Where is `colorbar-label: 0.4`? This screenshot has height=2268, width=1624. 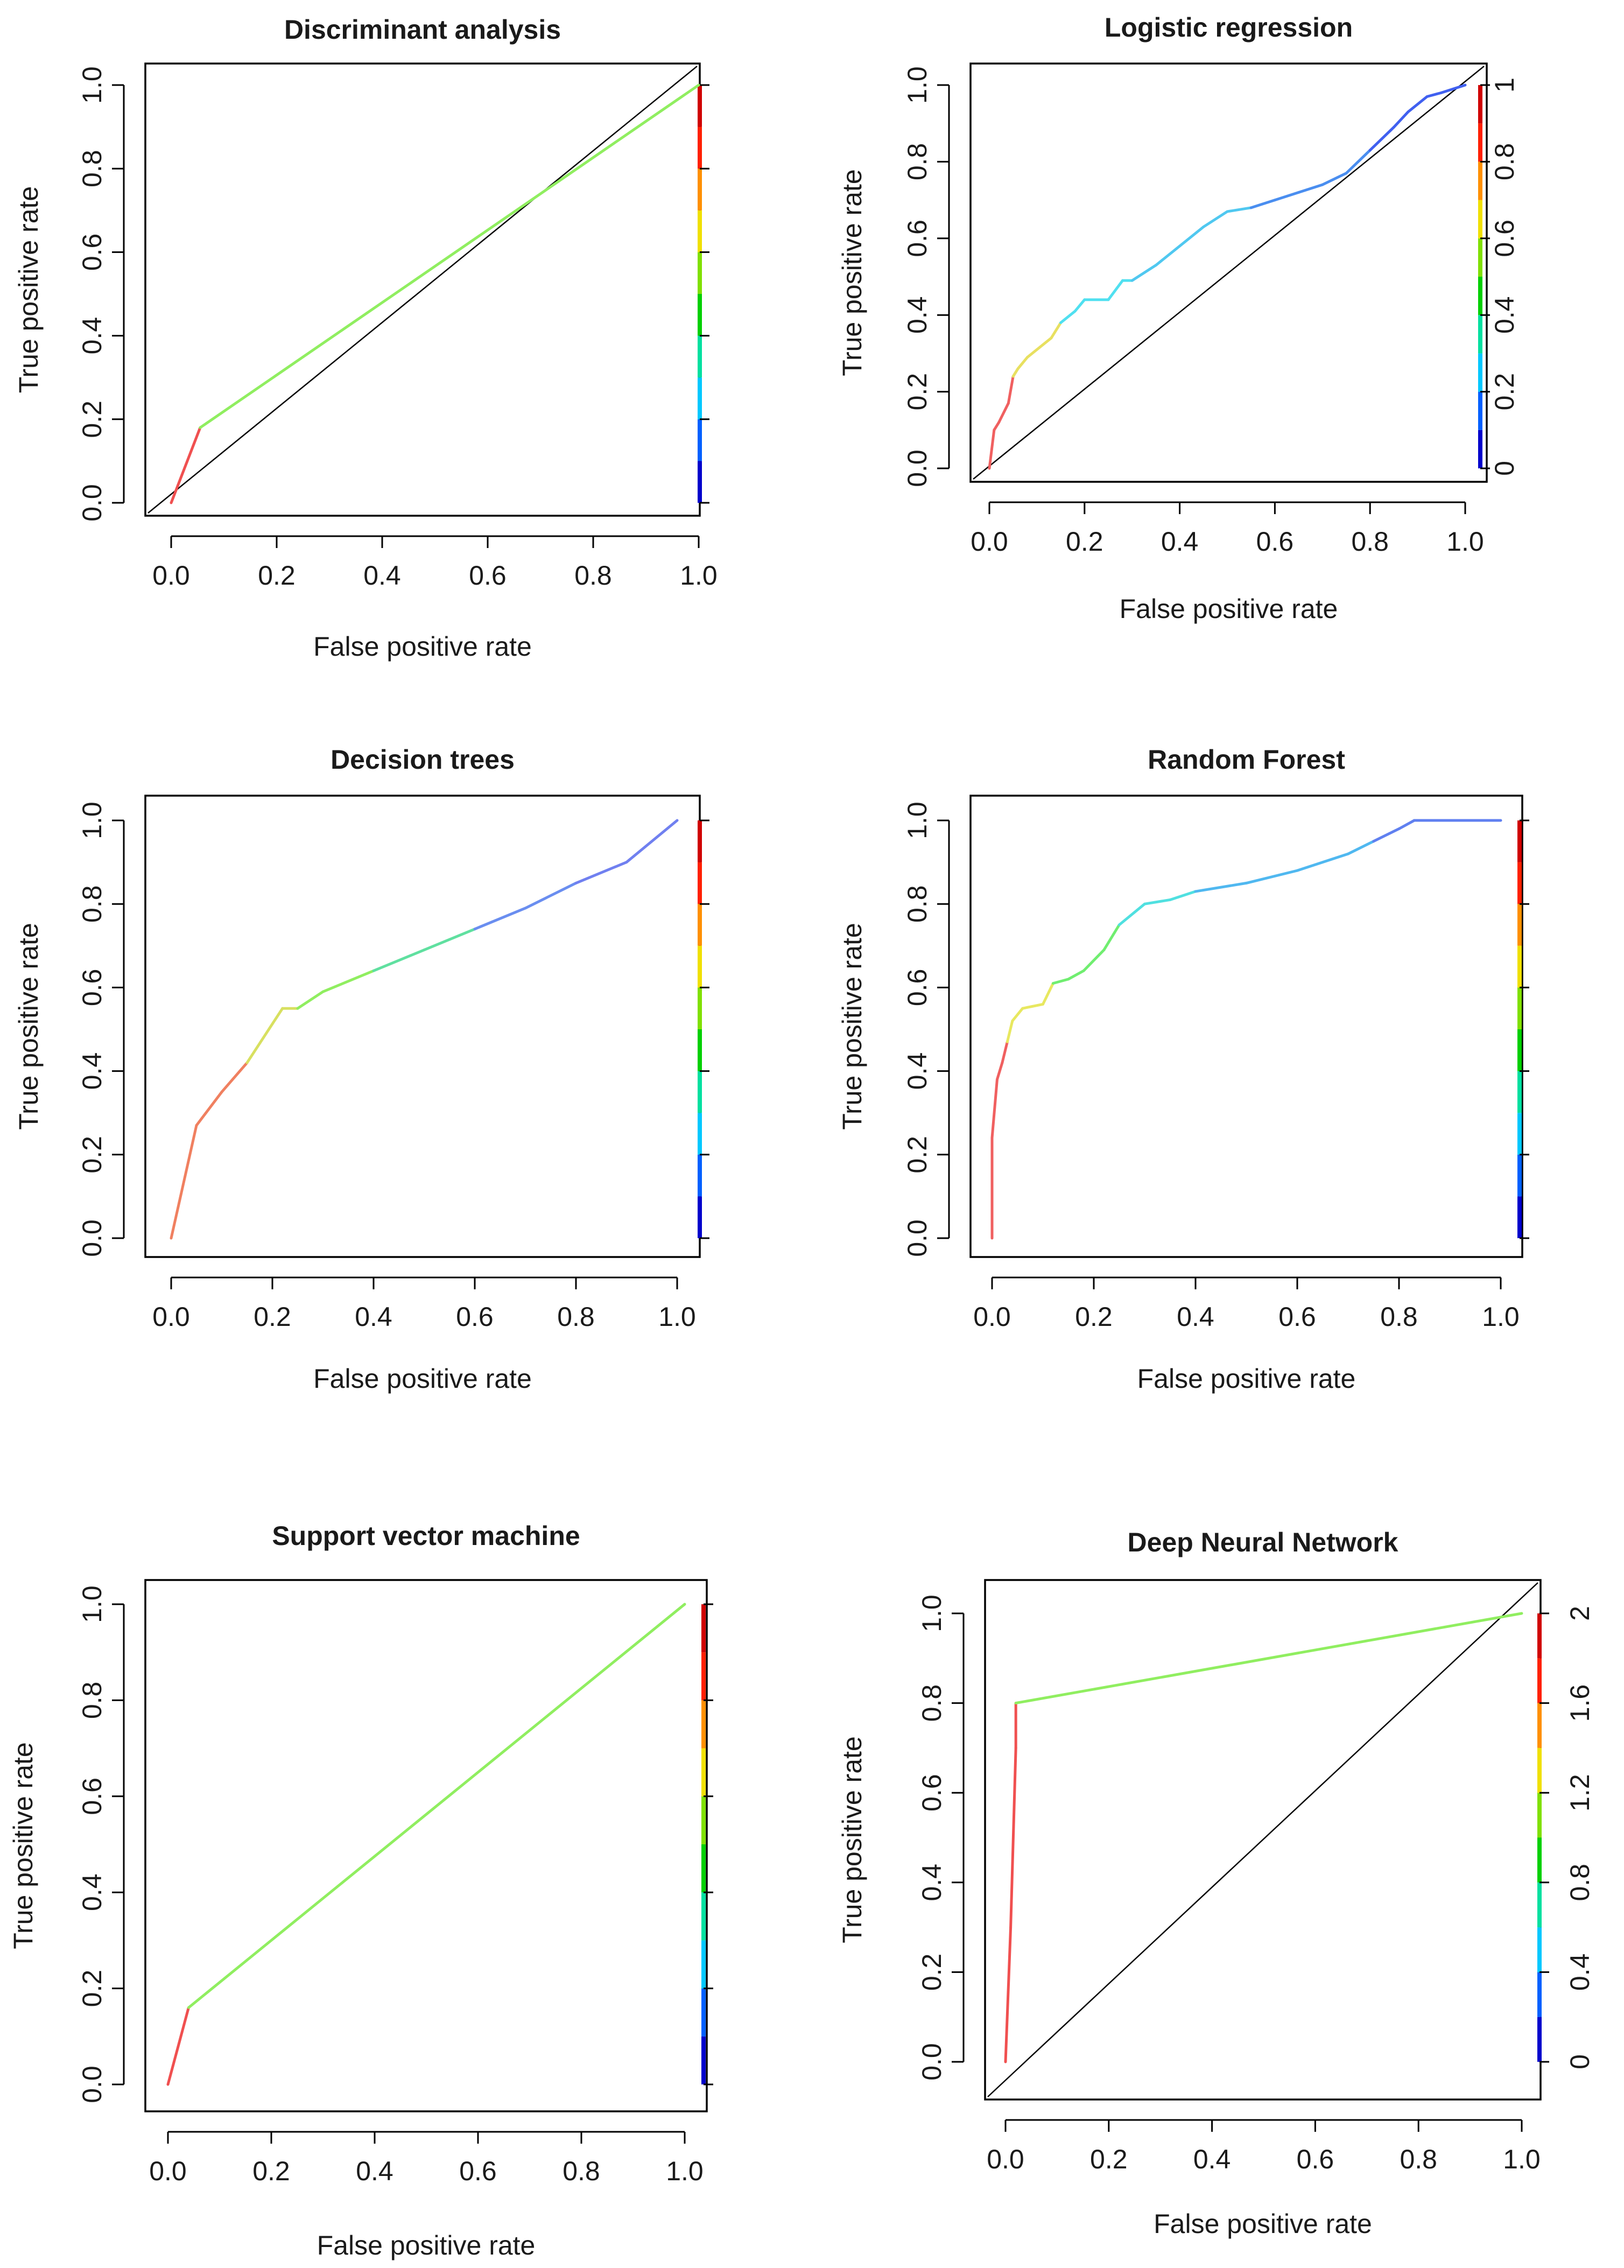
colorbar-label: 0.4 is located at coordinates (1580, 1972).